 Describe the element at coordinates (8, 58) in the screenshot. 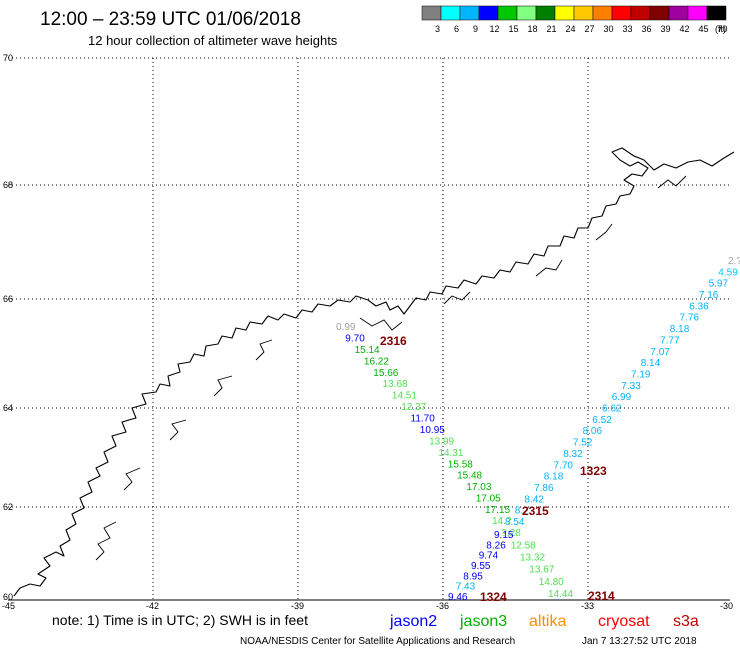

I see `lat-label-70: 70` at that location.